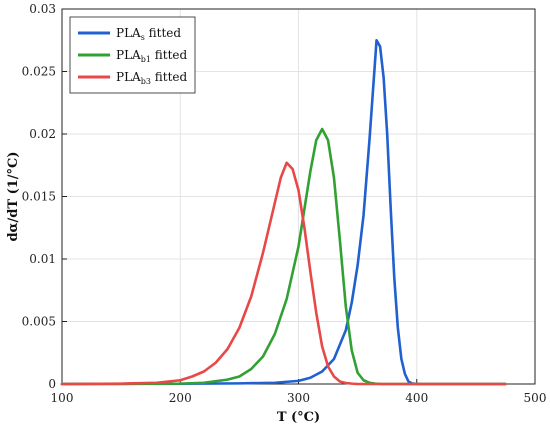 The image size is (550, 429). I want to click on legend: PLAs fitted PLAb1 fitted PLAb3 fitted, so click(132, 55).